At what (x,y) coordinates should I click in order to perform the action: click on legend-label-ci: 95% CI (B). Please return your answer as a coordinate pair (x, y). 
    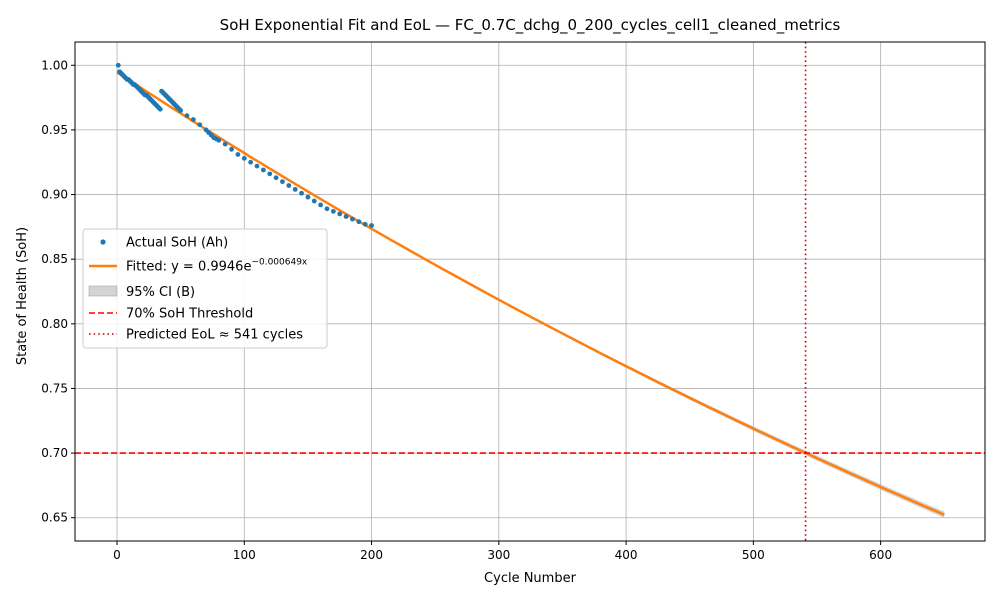
    Looking at the image, I should click on (160, 292).